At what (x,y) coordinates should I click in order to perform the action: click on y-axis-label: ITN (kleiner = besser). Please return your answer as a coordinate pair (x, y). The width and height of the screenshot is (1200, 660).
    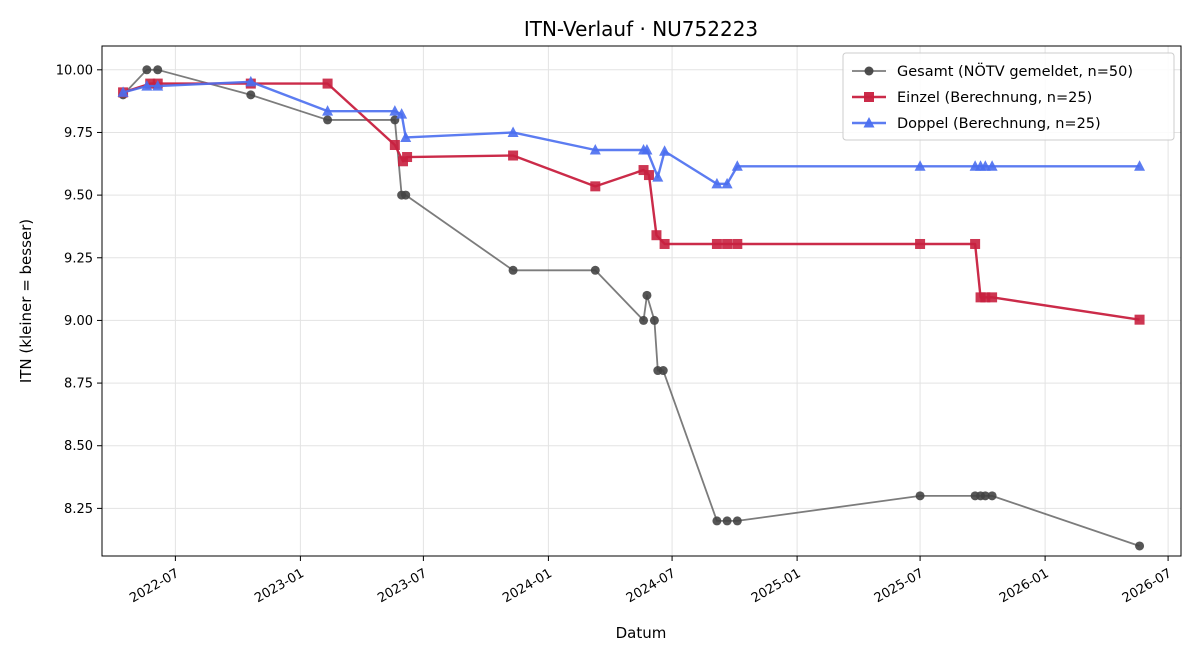
    Looking at the image, I should click on (26, 301).